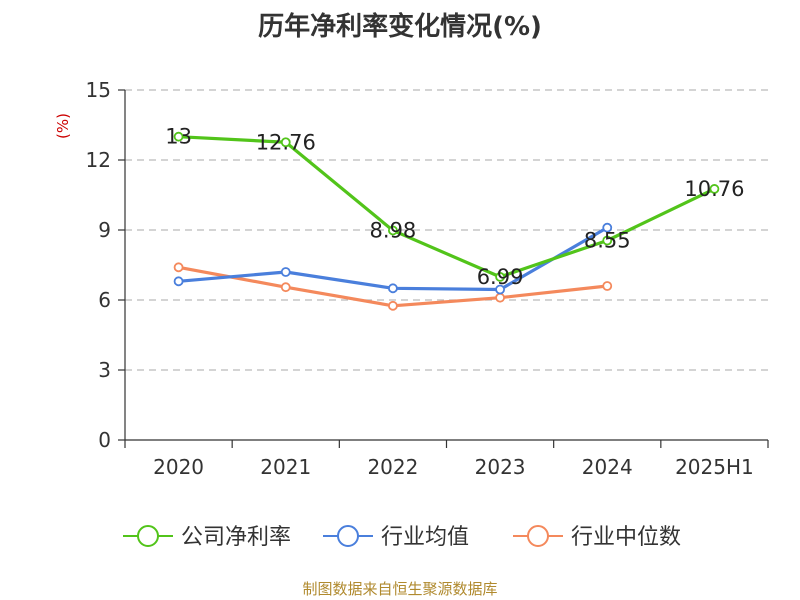 The width and height of the screenshot is (800, 600). What do you see at coordinates (178, 467) in the screenshot?
I see `x-tick-label: 2020` at bounding box center [178, 467].